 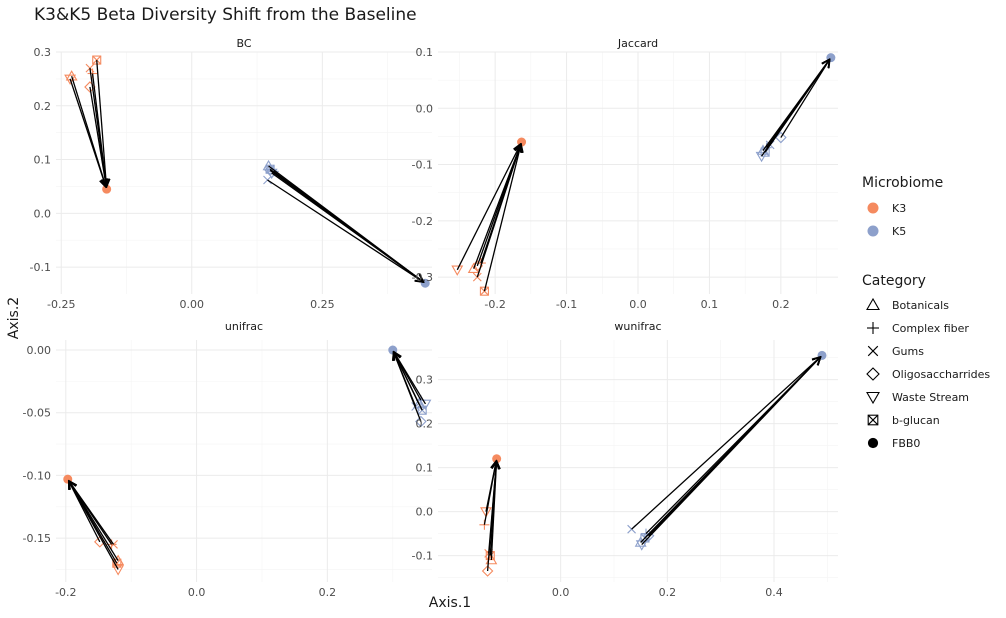 What do you see at coordinates (886, 208) in the screenshot?
I see `legend-item-k3: K3` at bounding box center [886, 208].